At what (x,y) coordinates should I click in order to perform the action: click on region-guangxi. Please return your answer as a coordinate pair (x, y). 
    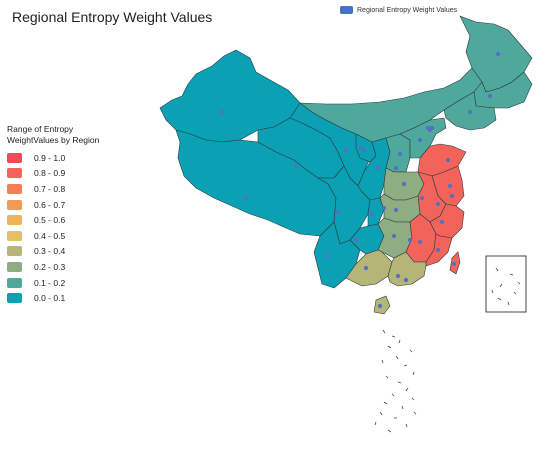
    Looking at the image, I should click on (369, 268).